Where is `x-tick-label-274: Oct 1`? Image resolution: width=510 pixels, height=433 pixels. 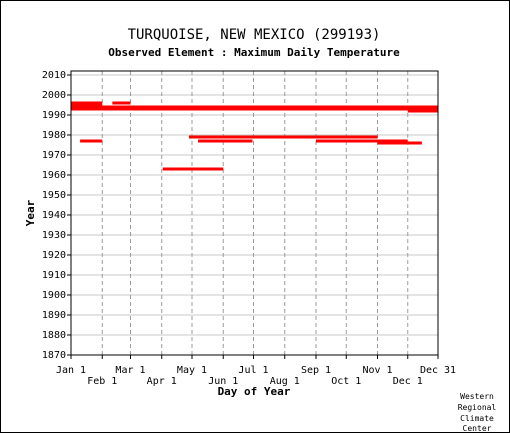
x-tick-label-274: Oct 1 is located at coordinates (346, 381).